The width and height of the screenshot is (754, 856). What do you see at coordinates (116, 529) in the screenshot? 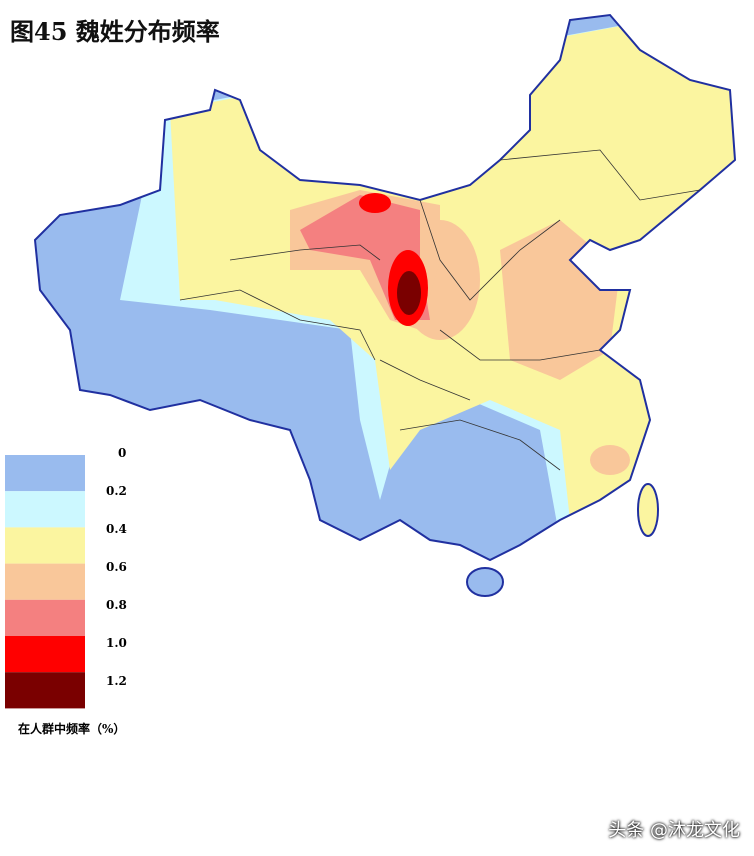
I see `legend-label: 0.4` at bounding box center [116, 529].